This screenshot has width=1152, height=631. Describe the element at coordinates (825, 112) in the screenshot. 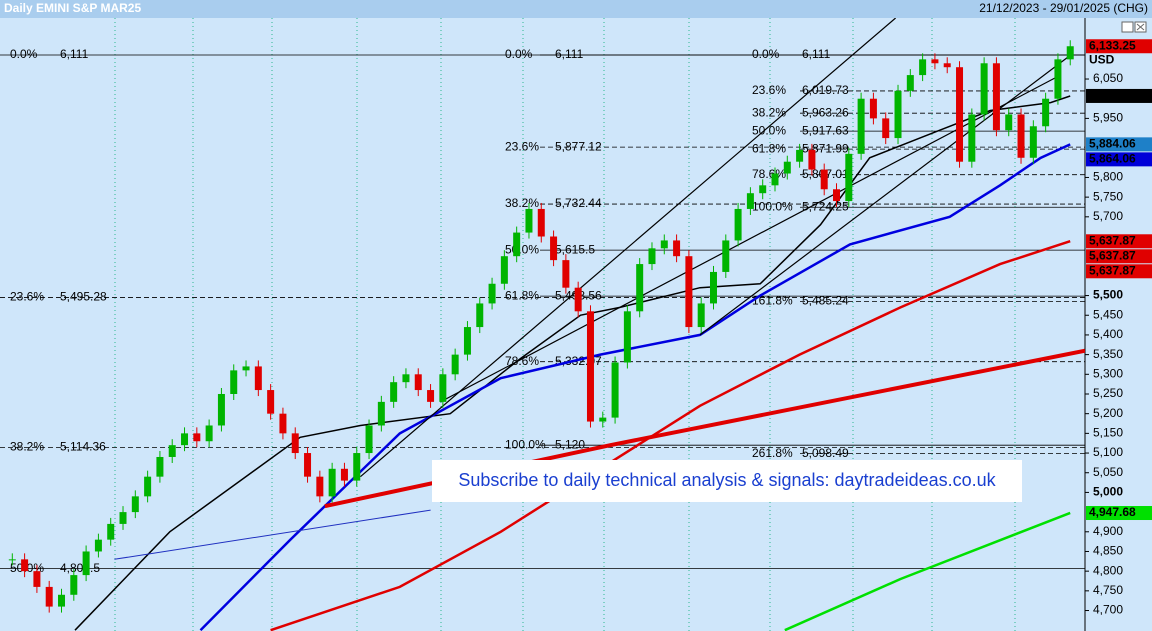

I see `fib-value: 5,963.26` at that location.